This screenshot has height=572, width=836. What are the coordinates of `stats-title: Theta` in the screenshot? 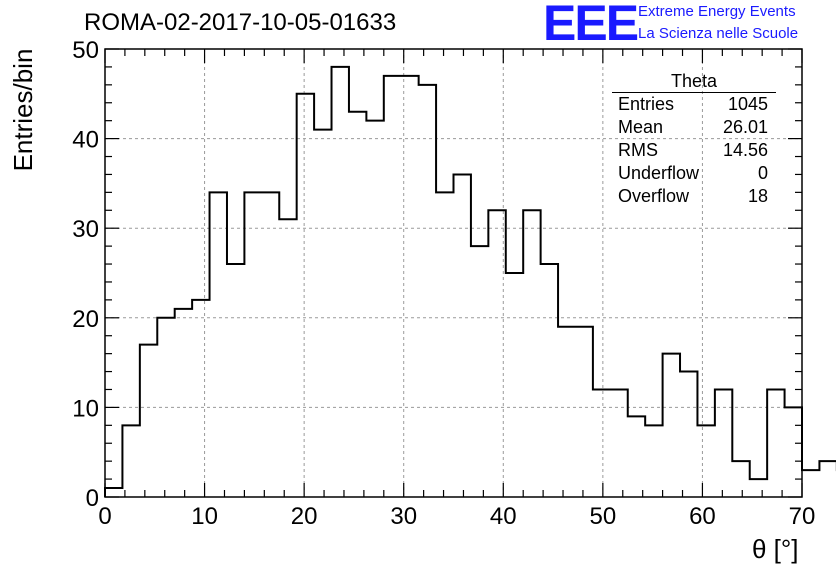 It's located at (694, 82).